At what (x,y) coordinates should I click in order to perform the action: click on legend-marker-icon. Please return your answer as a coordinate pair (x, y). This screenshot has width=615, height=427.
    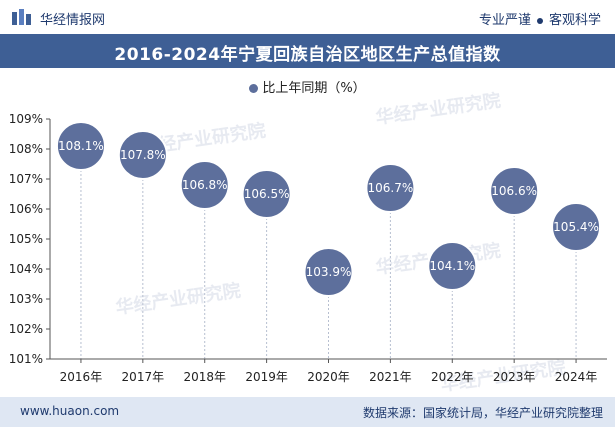
    Looking at the image, I should click on (254, 88).